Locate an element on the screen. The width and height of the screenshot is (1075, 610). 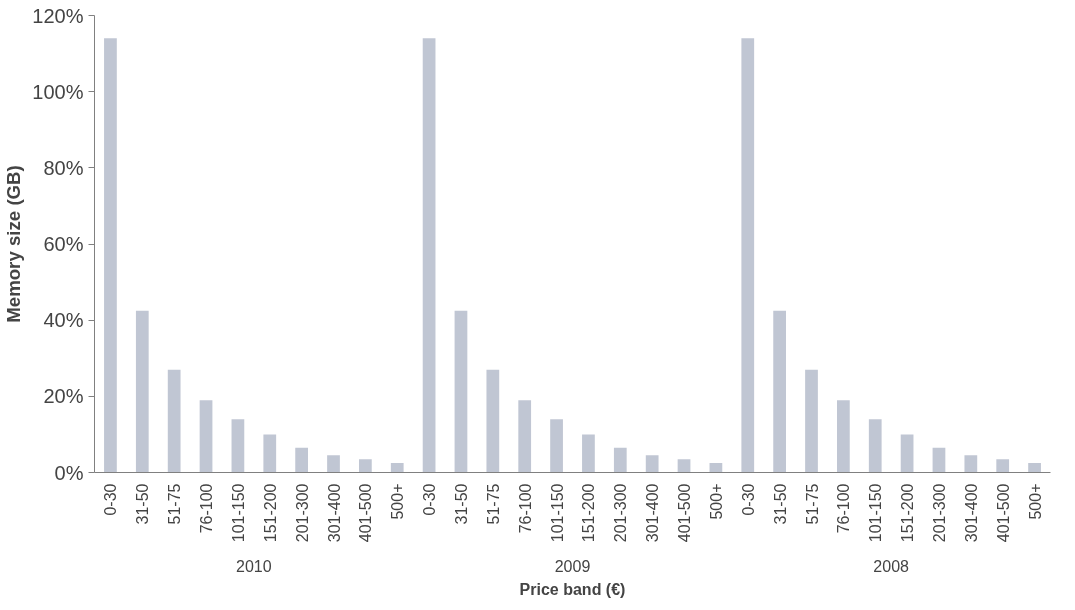
y-tick-label: 40% is located at coordinates (63, 320).